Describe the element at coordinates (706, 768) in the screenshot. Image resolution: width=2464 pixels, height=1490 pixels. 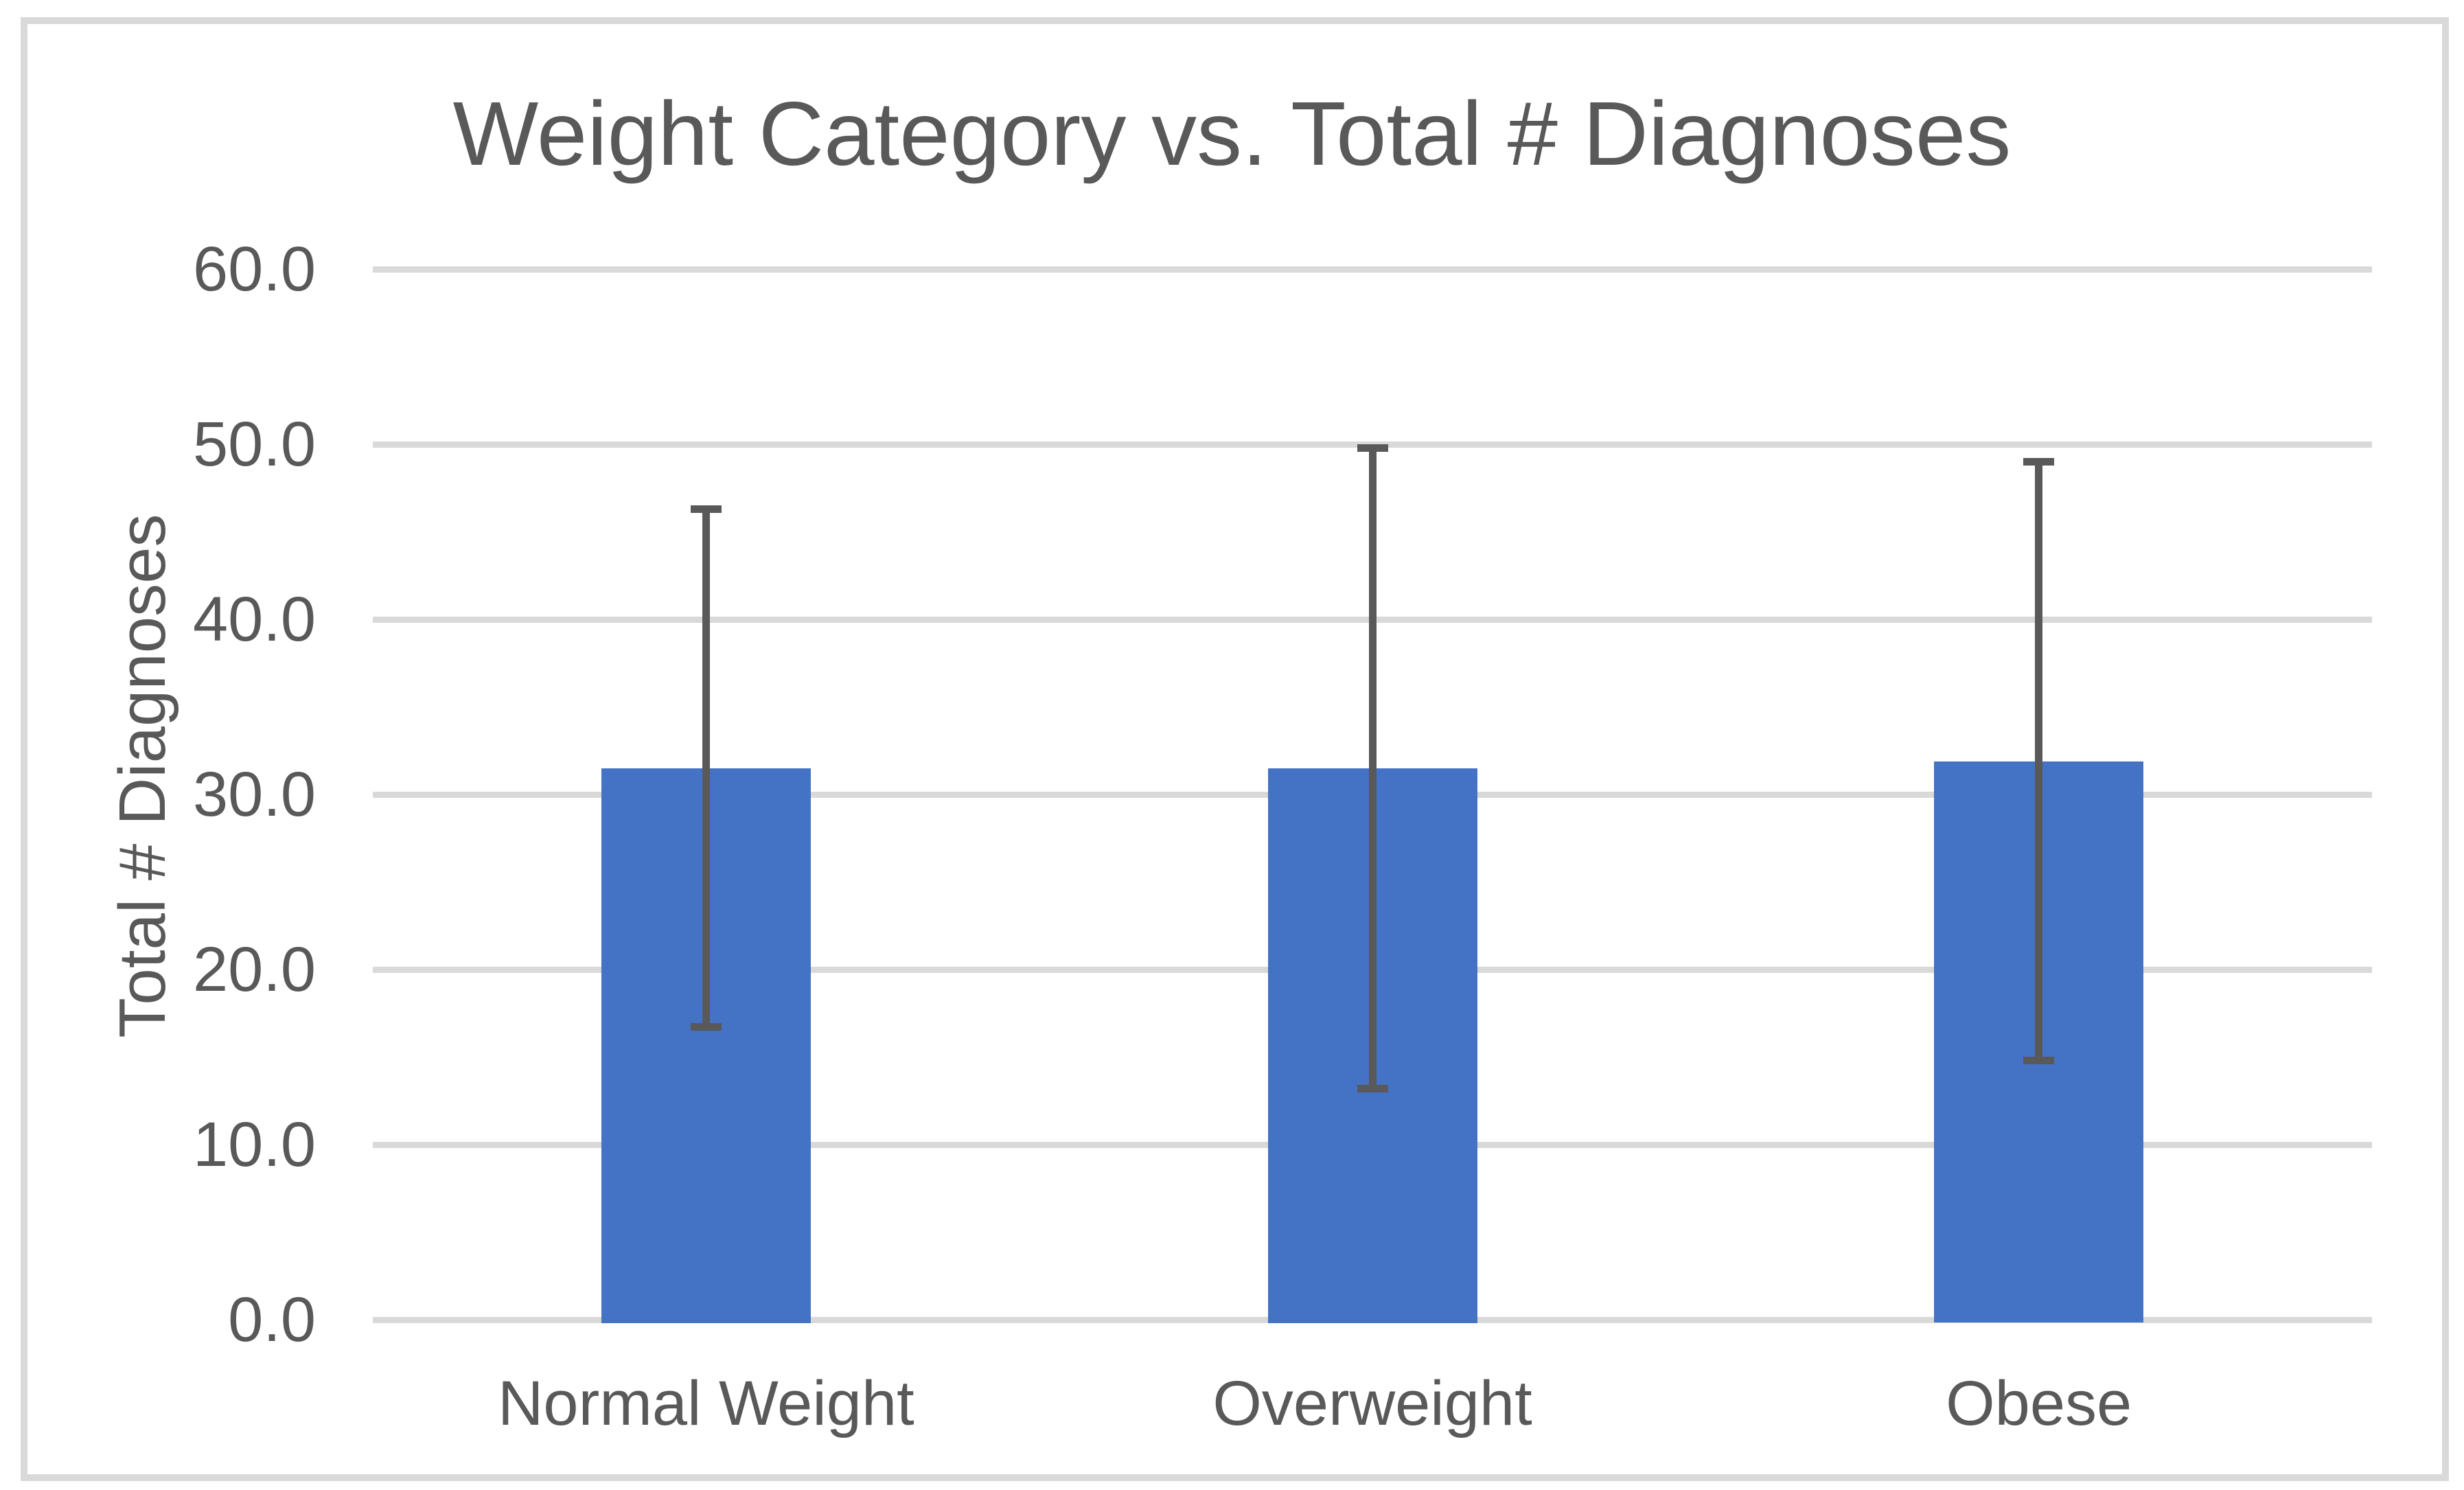
I see `error-bar-normal-weight` at that location.